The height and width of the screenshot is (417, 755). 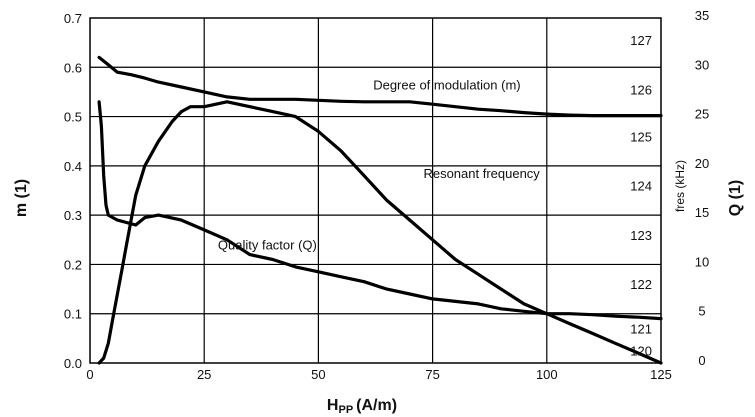 What do you see at coordinates (641, 136) in the screenshot?
I see `fres-tick-label: 125` at bounding box center [641, 136].